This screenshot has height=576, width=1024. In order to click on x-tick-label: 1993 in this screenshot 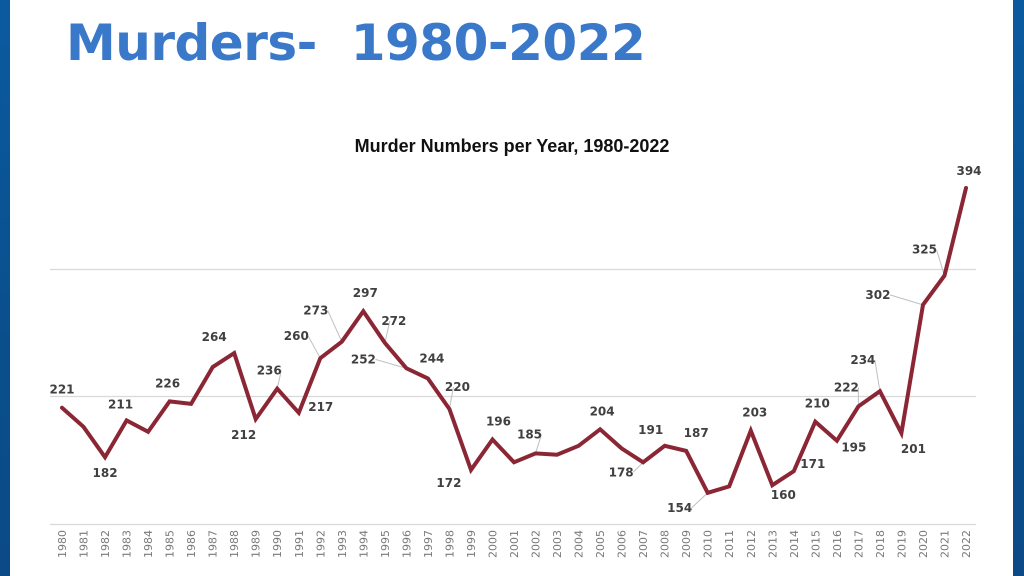, I will do `click(342, 544)`.